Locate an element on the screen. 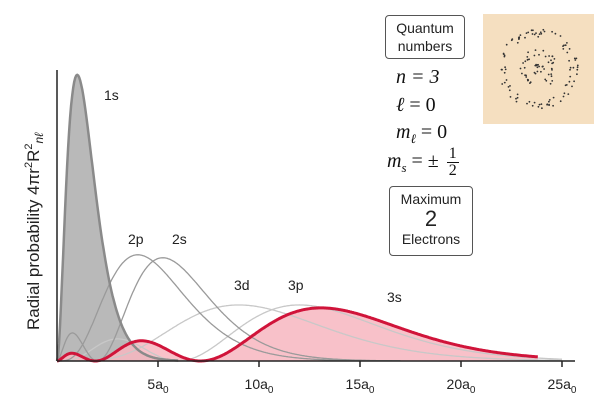 The width and height of the screenshot is (596, 402). fill-1s is located at coordinates (118, 218).